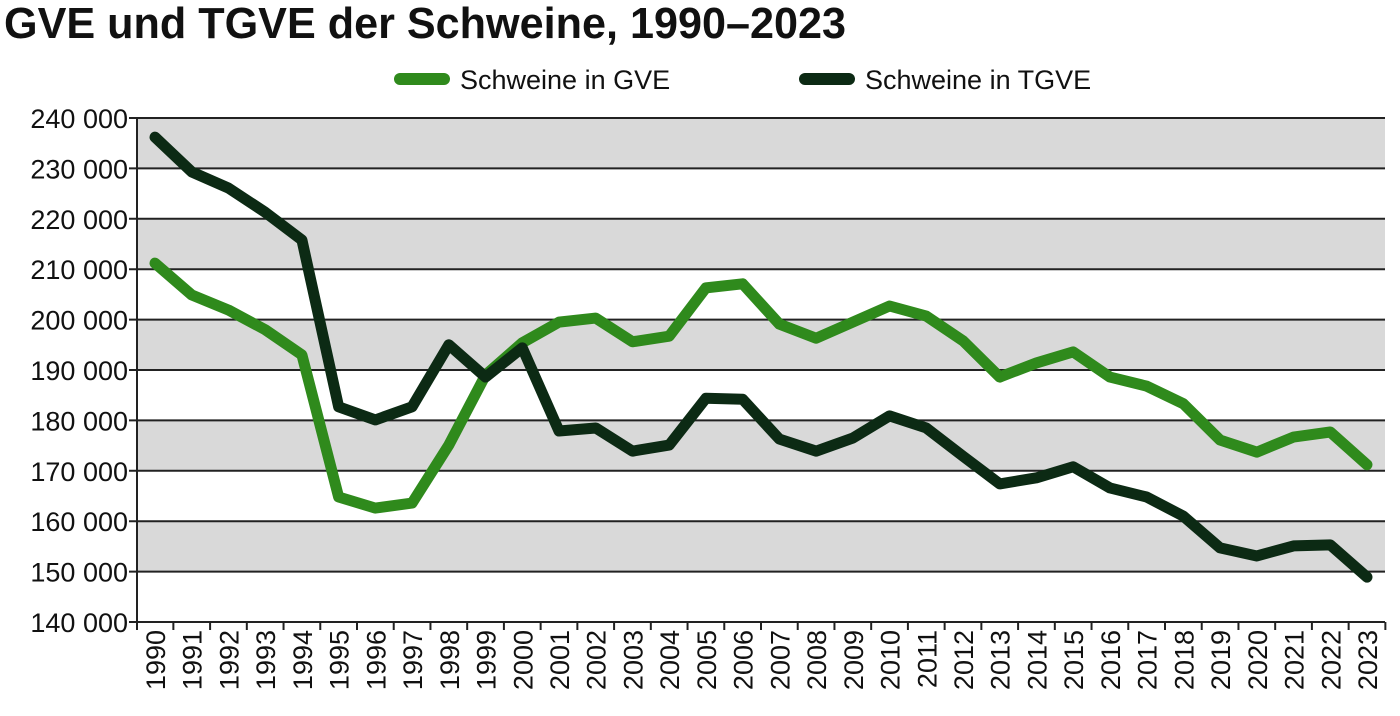  What do you see at coordinates (79, 623) in the screenshot?
I see `y-tick-label: 140 000` at bounding box center [79, 623].